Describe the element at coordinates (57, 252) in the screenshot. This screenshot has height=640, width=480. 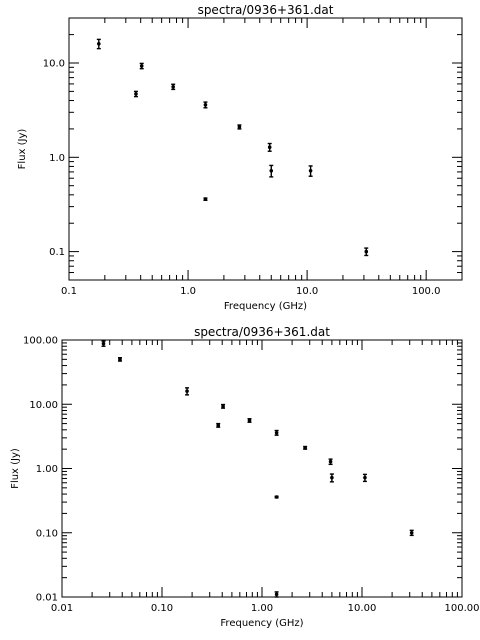
I see `y-tick-label: 0.1` at that location.